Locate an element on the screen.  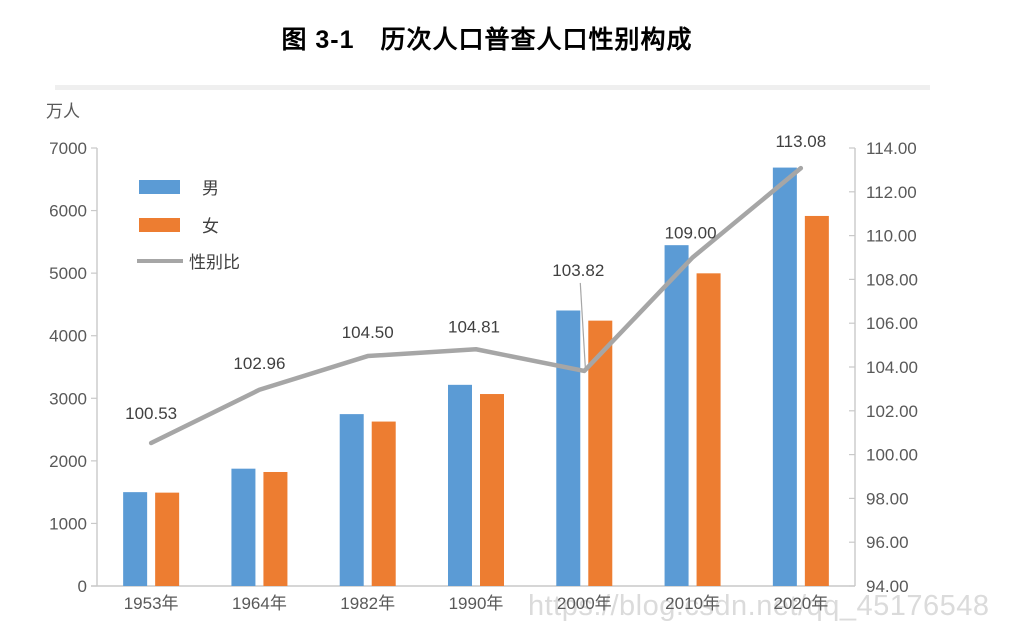
point-label-leader-line is located at coordinates (582, 324).